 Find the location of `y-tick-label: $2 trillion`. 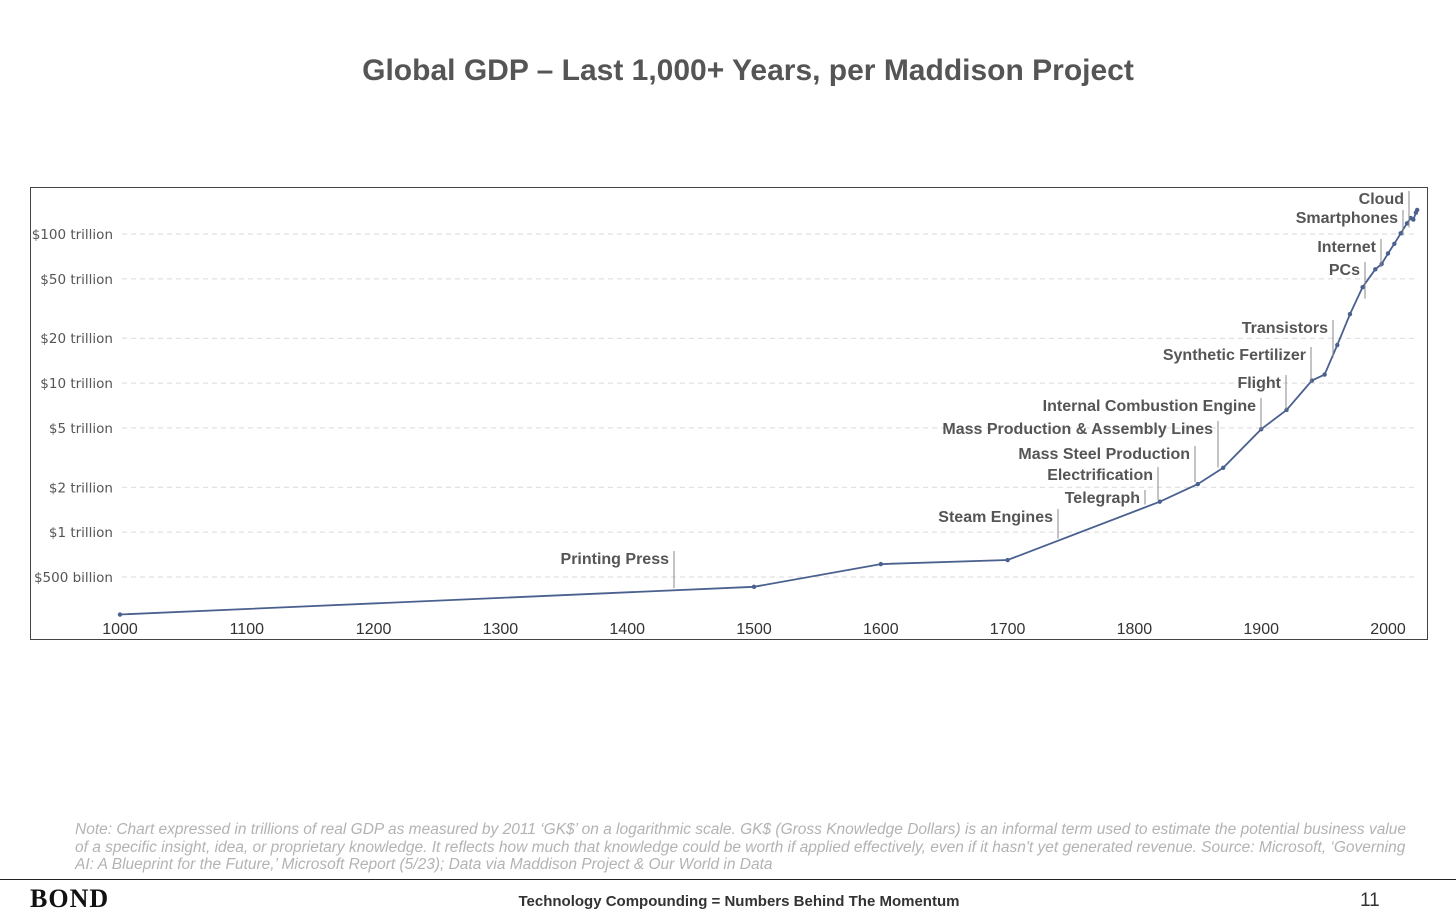

y-tick-label: $2 trillion is located at coordinates (81, 488).